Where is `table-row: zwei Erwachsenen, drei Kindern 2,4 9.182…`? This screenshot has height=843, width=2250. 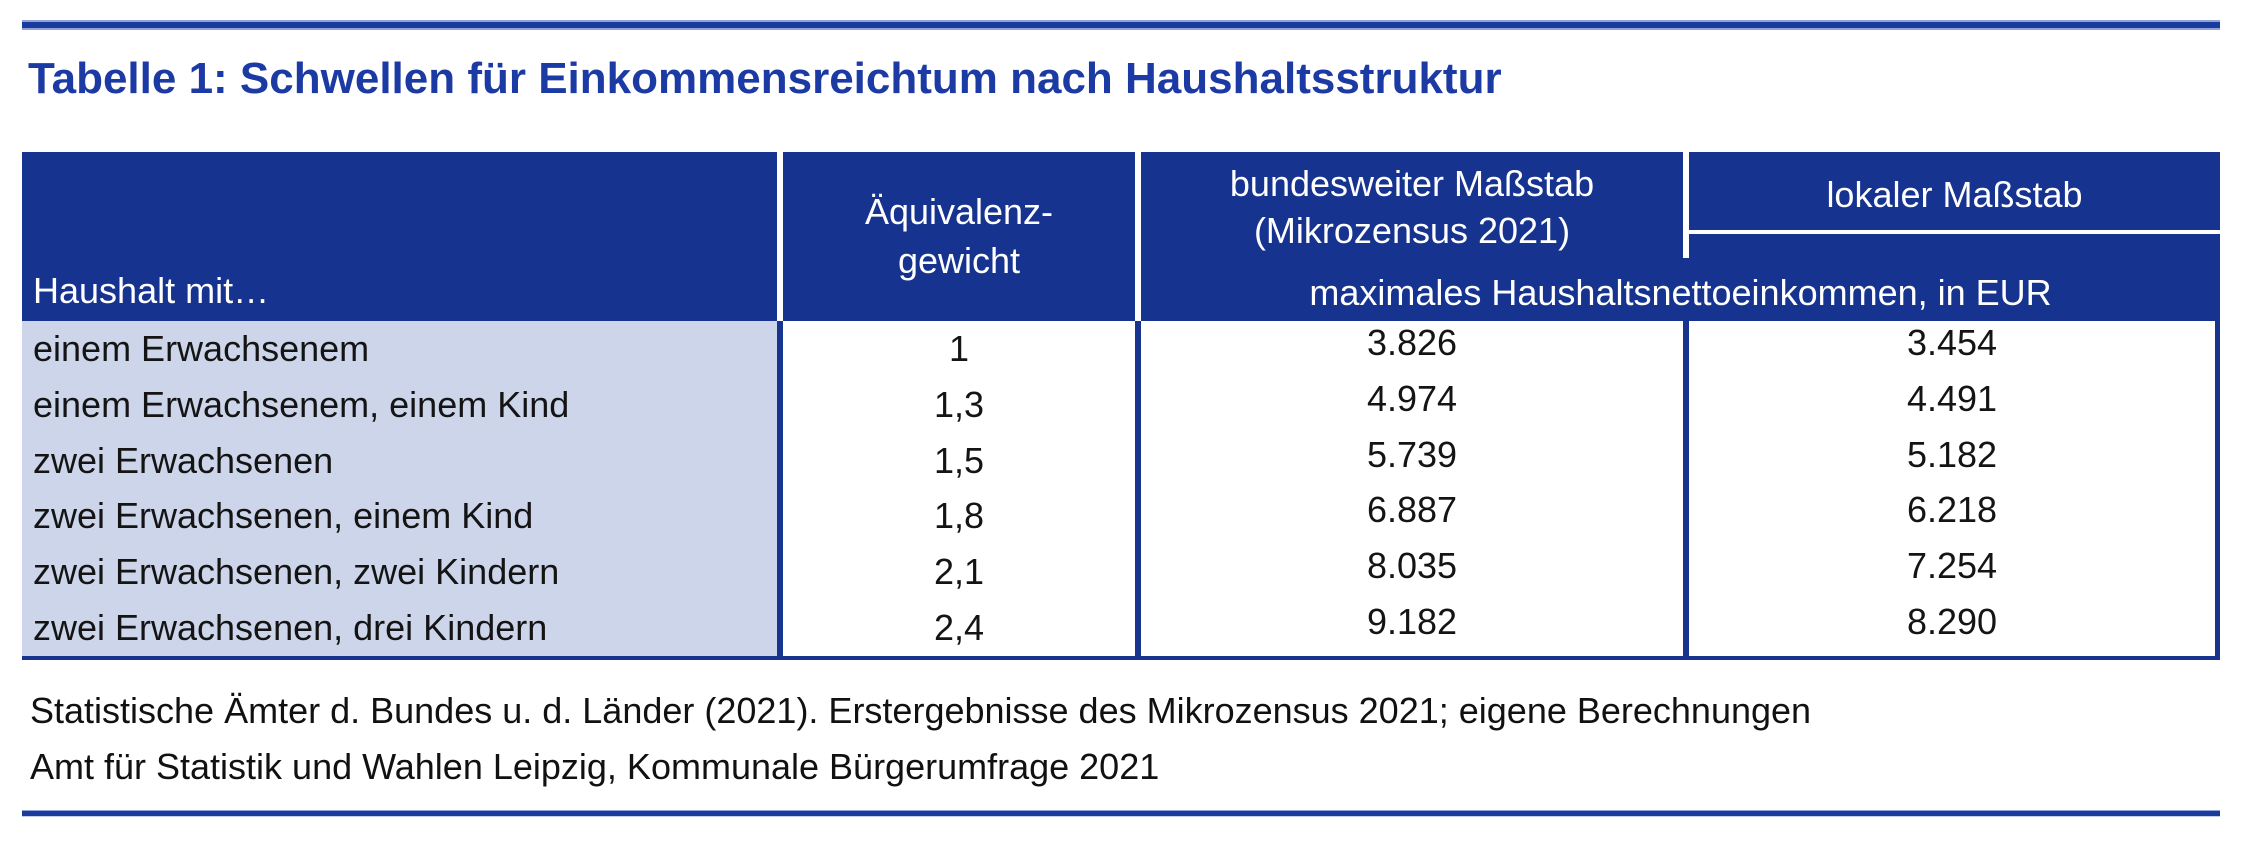 table-row: zwei Erwachsenen, drei Kindern 2,4 9.182… is located at coordinates (1121, 628).